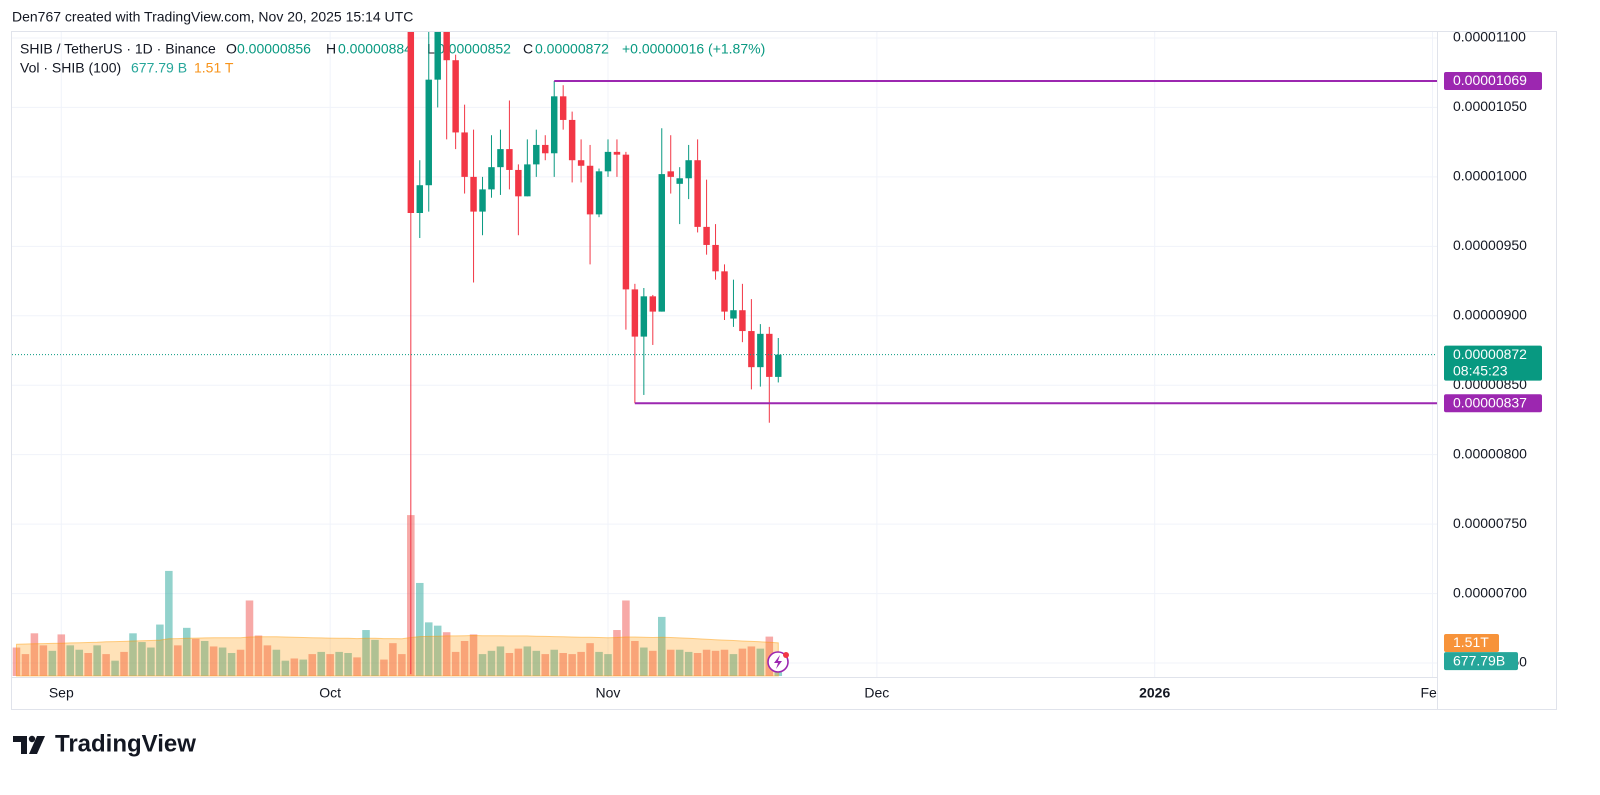 The height and width of the screenshot is (795, 1600). I want to click on level-tag-label: 0.00001069, so click(1490, 80).